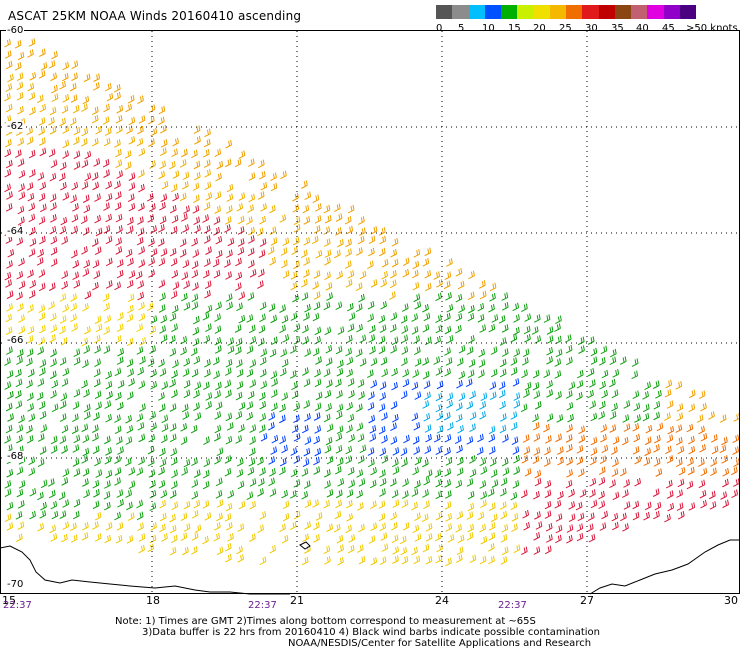 The height and width of the screenshot is (650, 740). I want to click on lat-label: -62, so click(15, 126).